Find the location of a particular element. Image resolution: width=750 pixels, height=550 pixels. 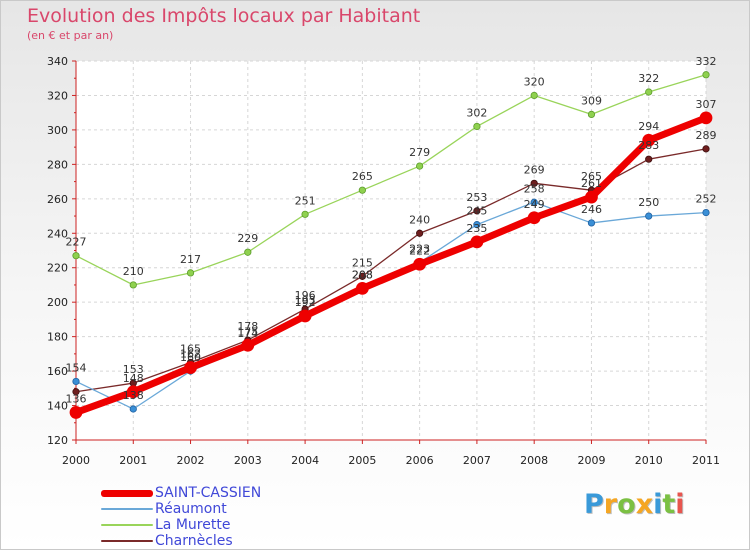

data-label-charnecles: 269 is located at coordinates (534, 169).